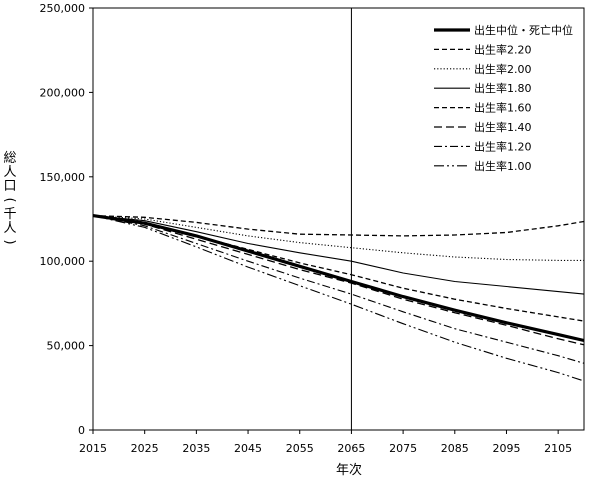 This screenshot has height=480, width=590. What do you see at coordinates (248, 448) in the screenshot?
I see `x-tick-label: 2045` at bounding box center [248, 448].